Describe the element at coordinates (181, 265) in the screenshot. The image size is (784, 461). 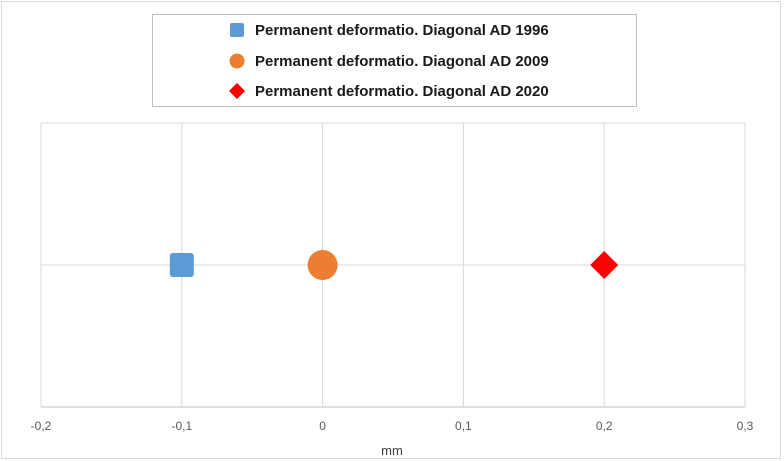
I see `data-point-1996` at that location.